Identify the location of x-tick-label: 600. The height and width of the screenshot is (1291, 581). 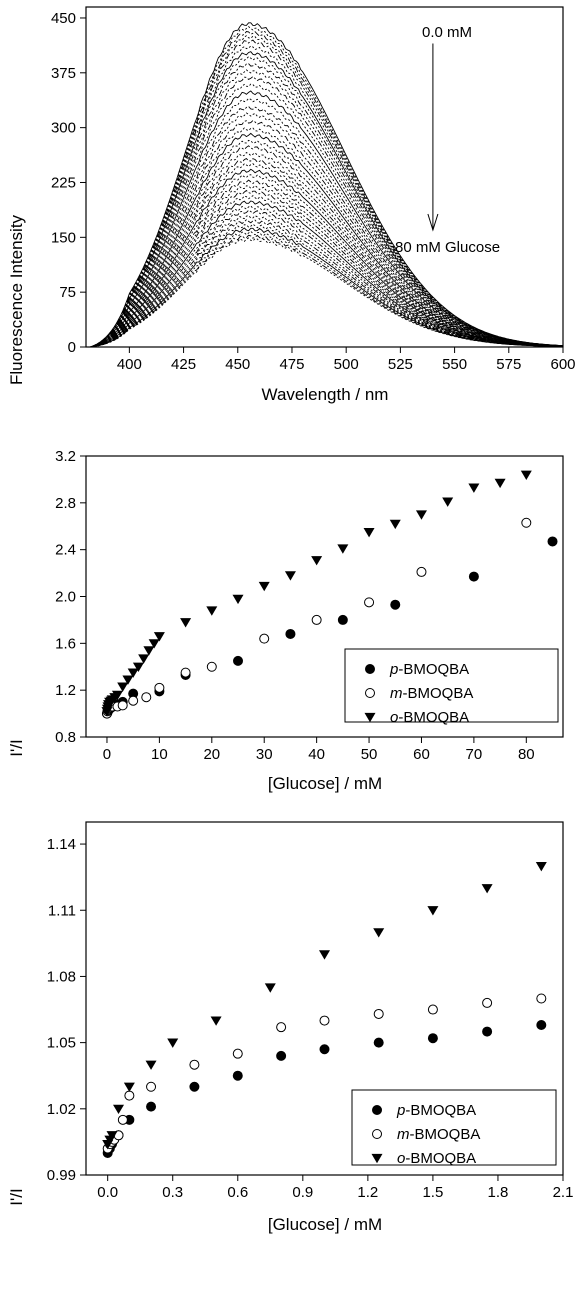
(562, 364).